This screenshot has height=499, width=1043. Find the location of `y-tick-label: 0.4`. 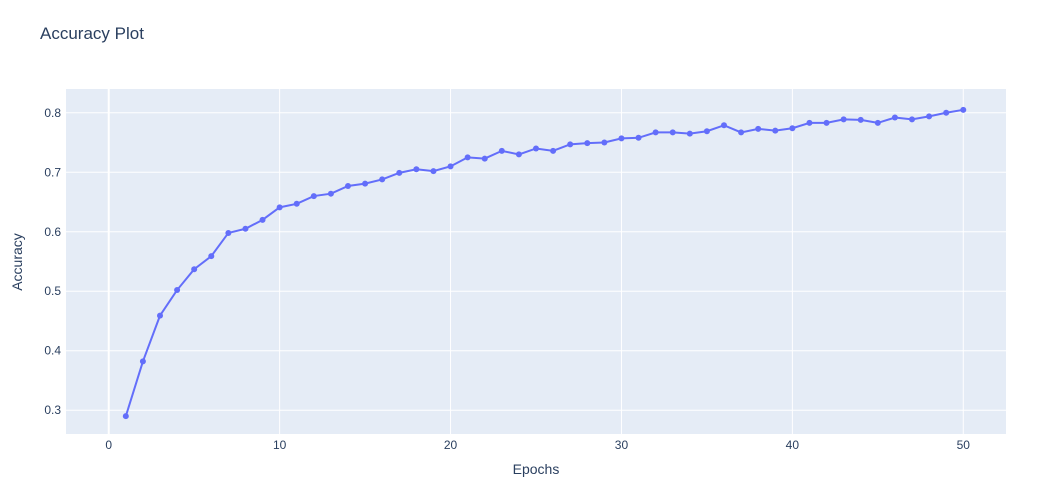

y-tick-label: 0.4 is located at coordinates (52, 351).